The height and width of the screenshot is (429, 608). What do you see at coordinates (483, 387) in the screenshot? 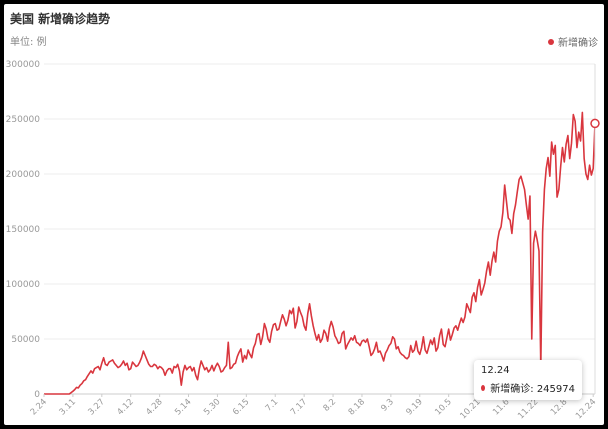
I see `tooltip-dot-icon` at bounding box center [483, 387].